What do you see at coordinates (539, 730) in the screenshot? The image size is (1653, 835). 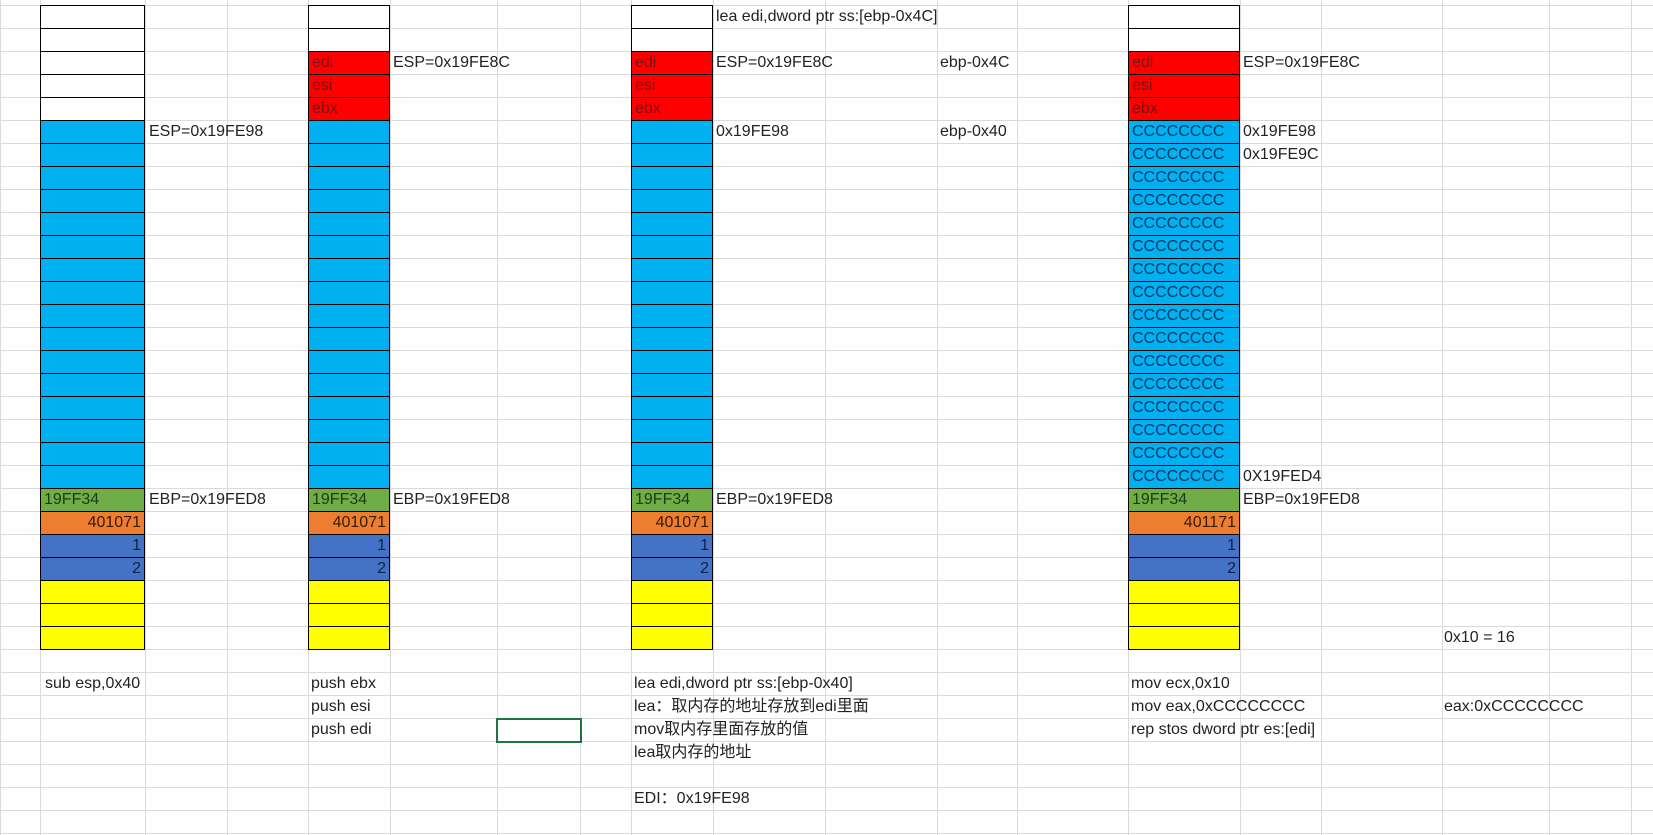 I see `selected-cell` at bounding box center [539, 730].